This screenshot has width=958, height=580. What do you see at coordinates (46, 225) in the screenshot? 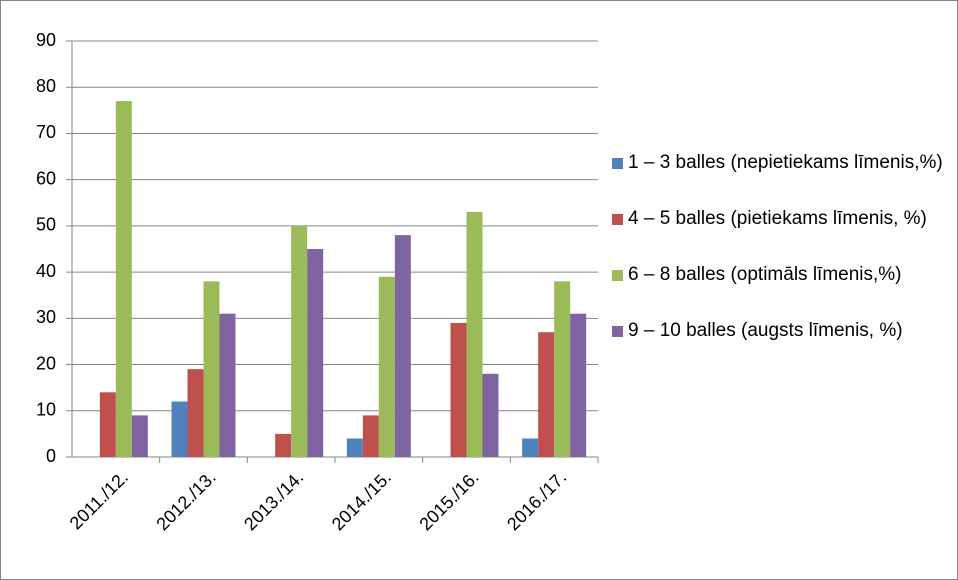
I see `y-tick-label: 50` at bounding box center [46, 225].